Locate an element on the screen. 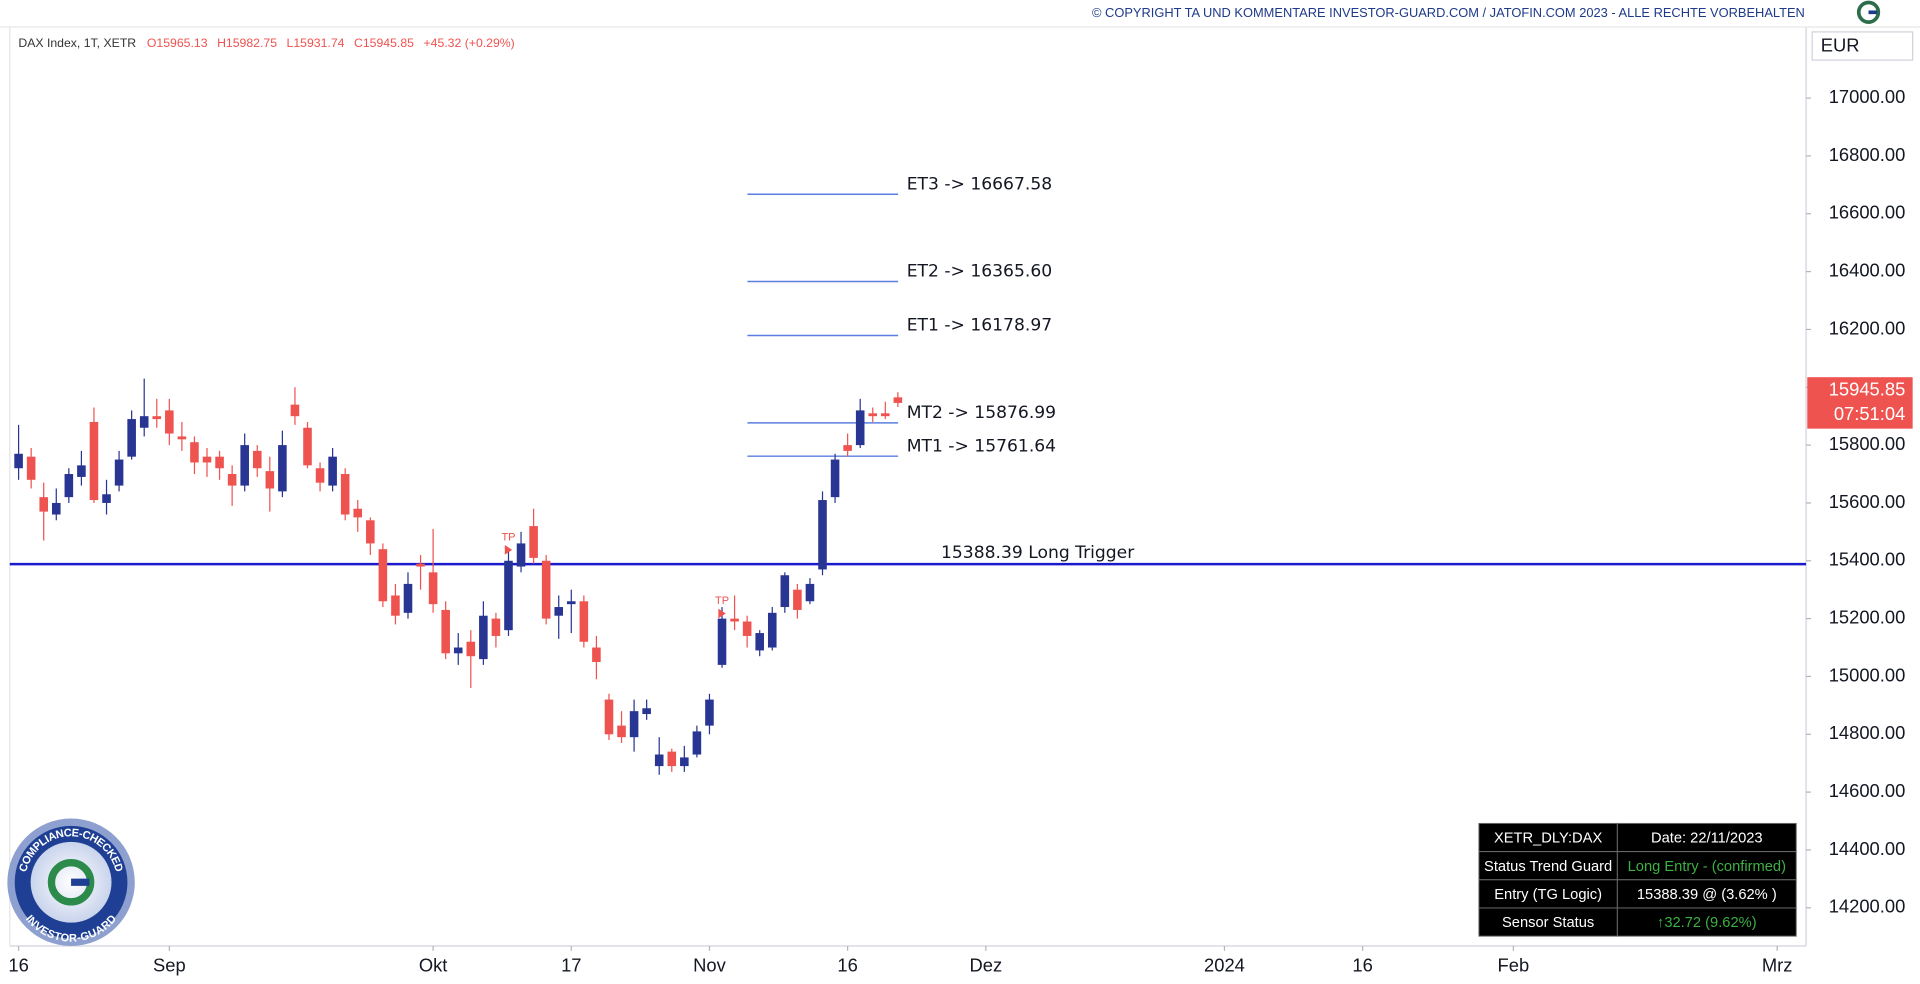 The image size is (1920, 984). ohlc-high: H15982.75 is located at coordinates (247, 43).